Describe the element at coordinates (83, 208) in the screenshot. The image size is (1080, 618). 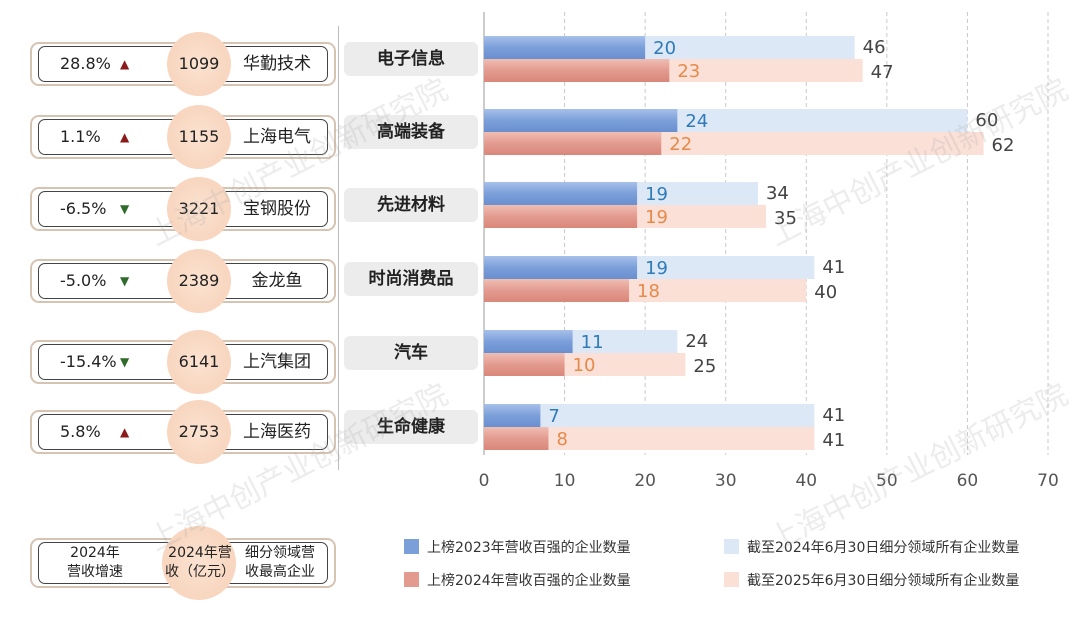
I see `growth-rate: -6.5%` at that location.